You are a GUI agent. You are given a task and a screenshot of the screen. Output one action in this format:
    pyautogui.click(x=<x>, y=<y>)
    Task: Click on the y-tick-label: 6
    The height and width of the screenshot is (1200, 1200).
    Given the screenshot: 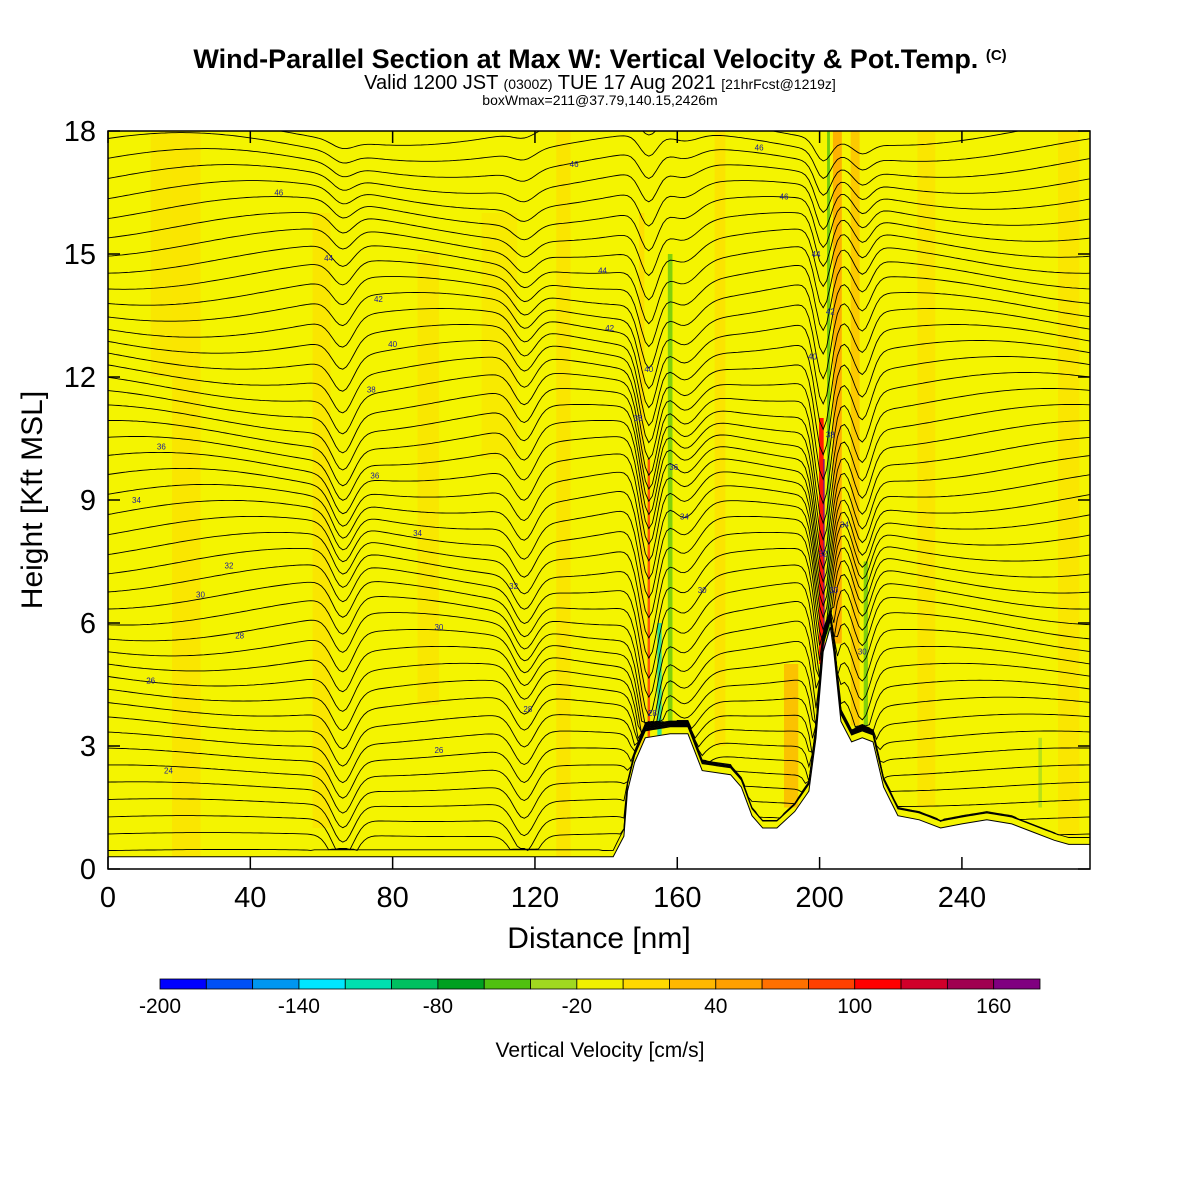 What is the action you would take?
    pyautogui.click(x=88, y=624)
    